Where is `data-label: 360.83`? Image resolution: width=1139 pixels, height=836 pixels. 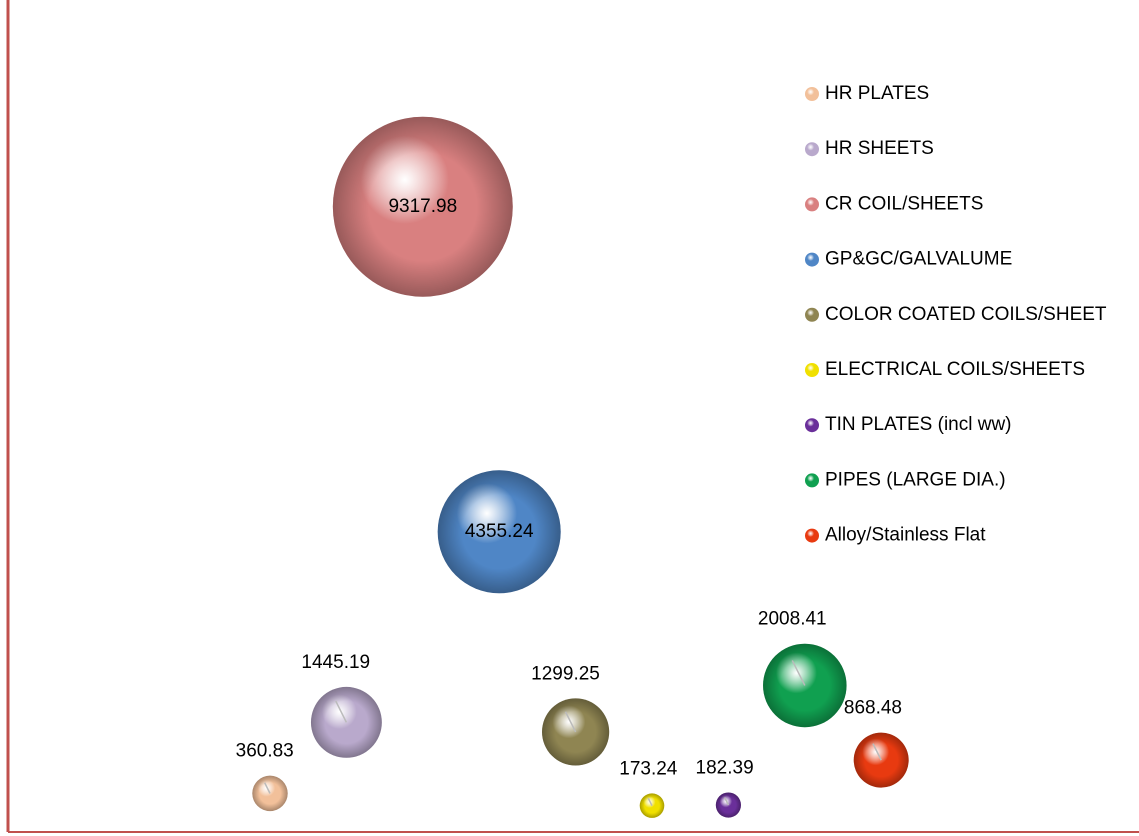 data-label: 360.83 is located at coordinates (265, 751).